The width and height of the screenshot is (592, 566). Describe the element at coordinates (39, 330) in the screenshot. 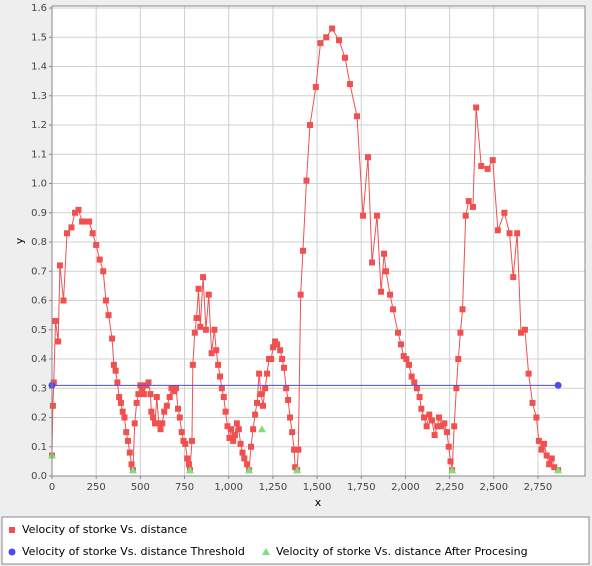

I see `y-tick-label: 0.5` at that location.